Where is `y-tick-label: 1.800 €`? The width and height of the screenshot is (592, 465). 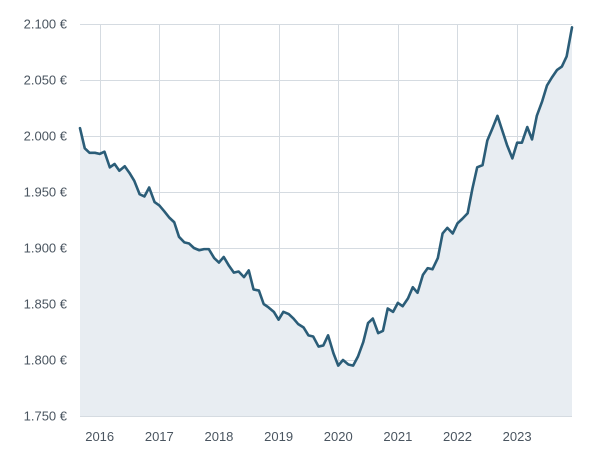 y-tick-label: 1.800 € is located at coordinates (46, 360).